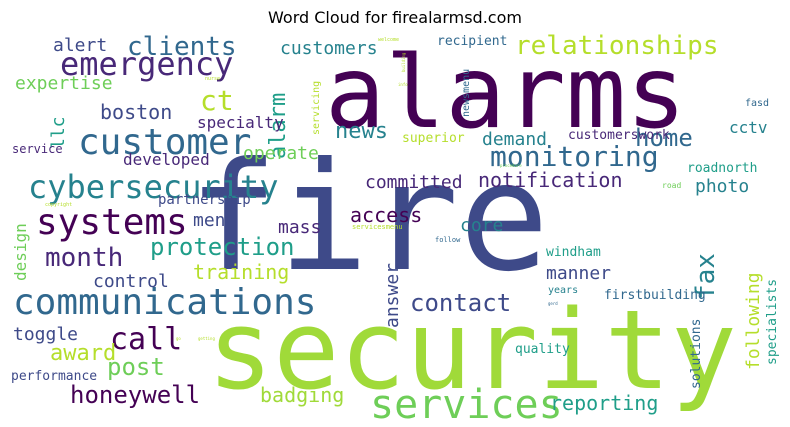  I want to click on word-protection: protection, so click(222, 247).